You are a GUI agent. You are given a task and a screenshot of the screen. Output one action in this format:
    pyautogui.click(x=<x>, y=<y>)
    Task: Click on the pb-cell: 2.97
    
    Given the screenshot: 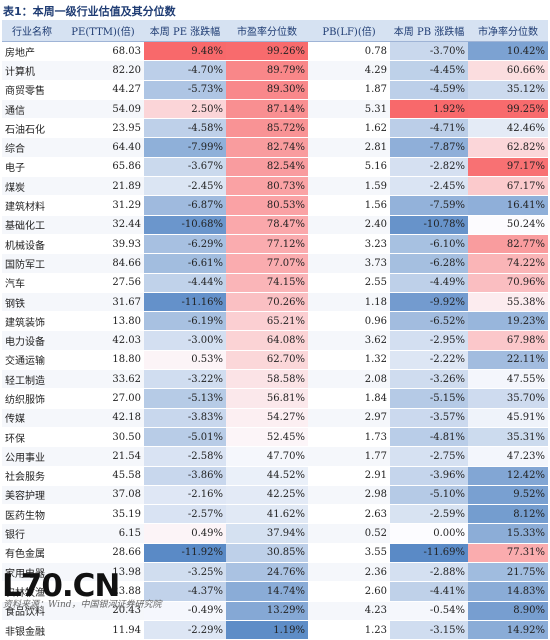 What is the action you would take?
    pyautogui.click(x=349, y=418)
    